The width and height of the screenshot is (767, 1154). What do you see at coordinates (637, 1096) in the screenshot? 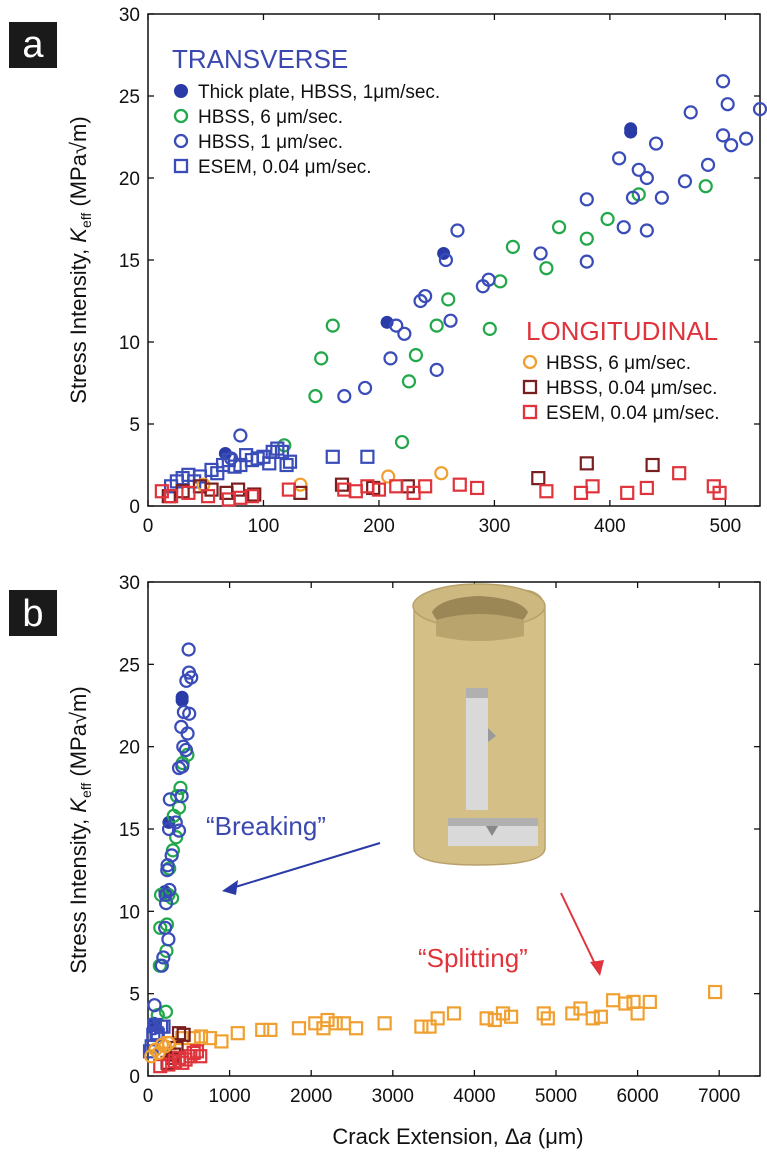
I see `x-tick-label: 6000` at bounding box center [637, 1096].